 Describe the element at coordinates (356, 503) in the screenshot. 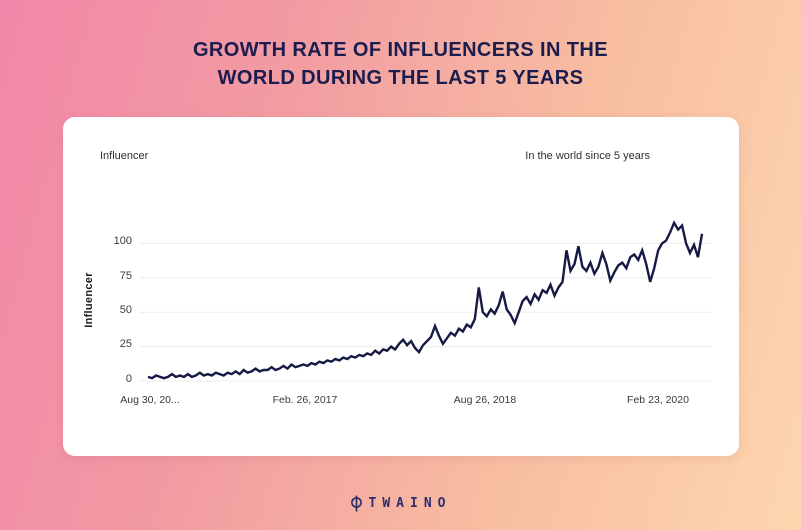

I see `magnifier-icon` at that location.